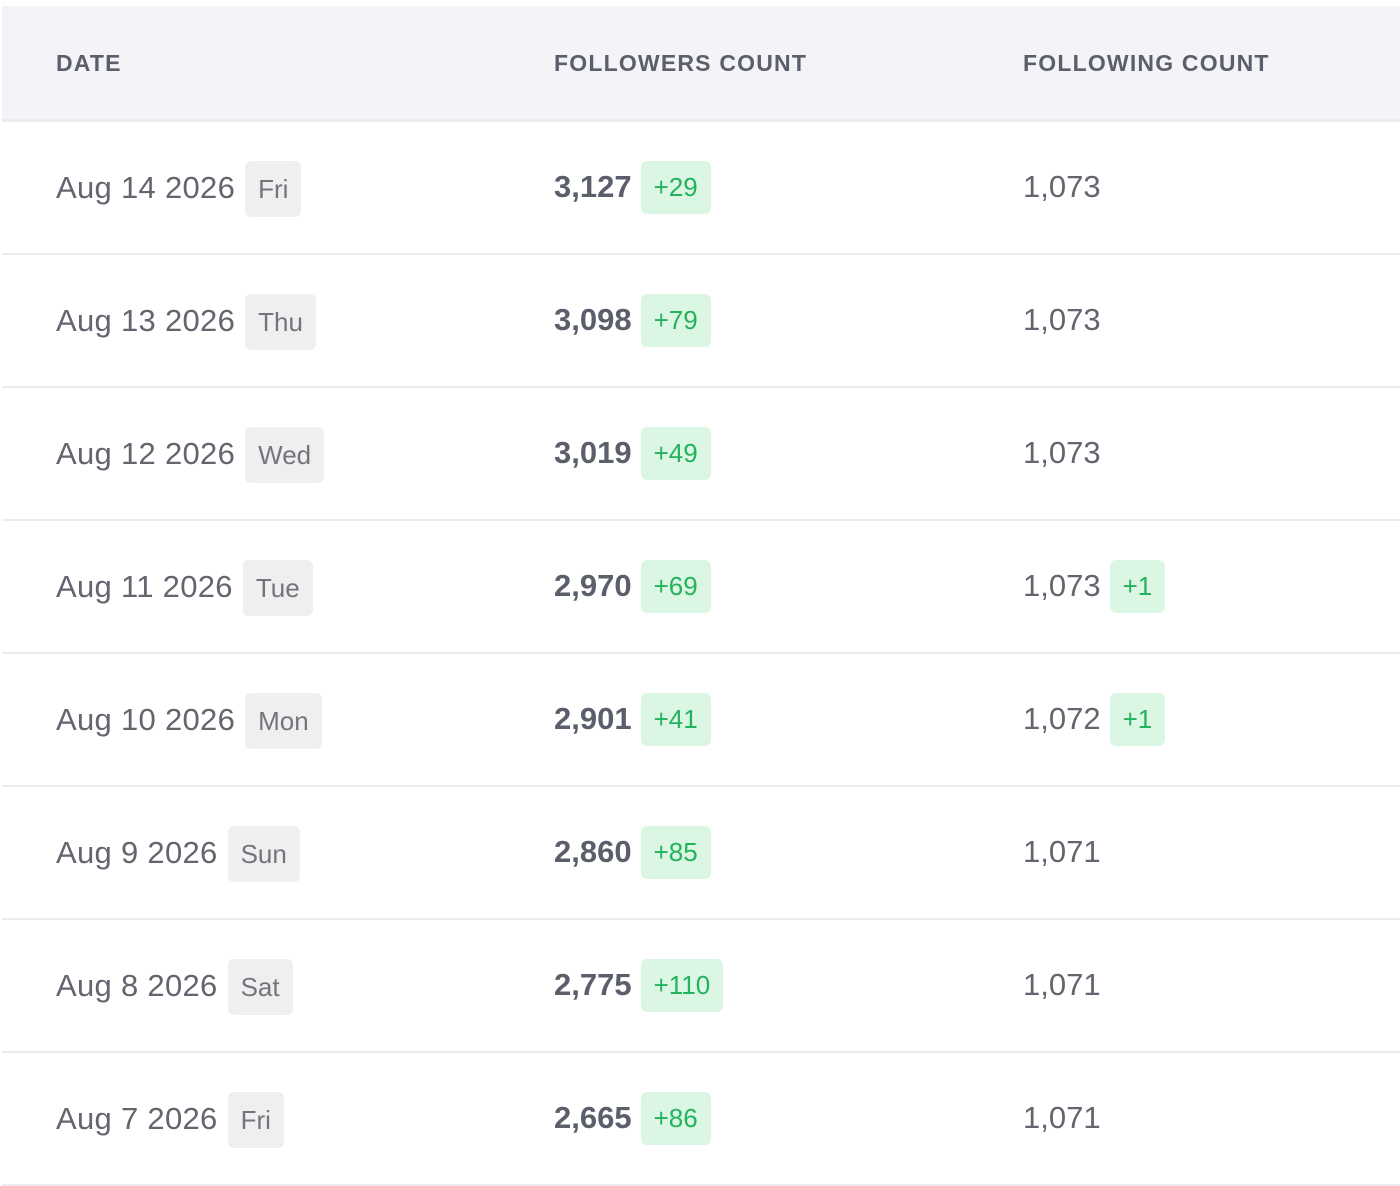 This screenshot has width=1400, height=1186. I want to click on followers-count: 2,665, so click(593, 1117).